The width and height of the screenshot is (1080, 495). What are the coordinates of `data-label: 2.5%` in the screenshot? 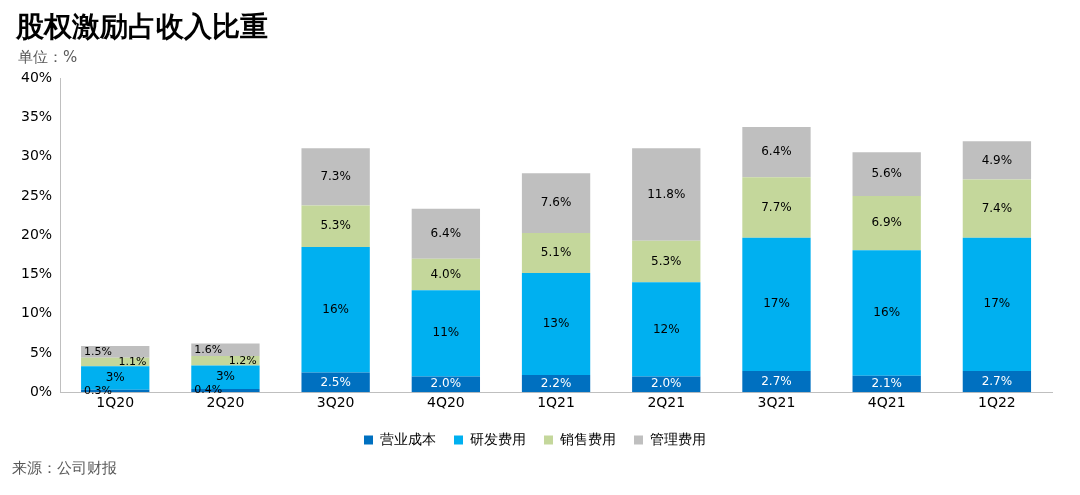 It's located at (335, 381).